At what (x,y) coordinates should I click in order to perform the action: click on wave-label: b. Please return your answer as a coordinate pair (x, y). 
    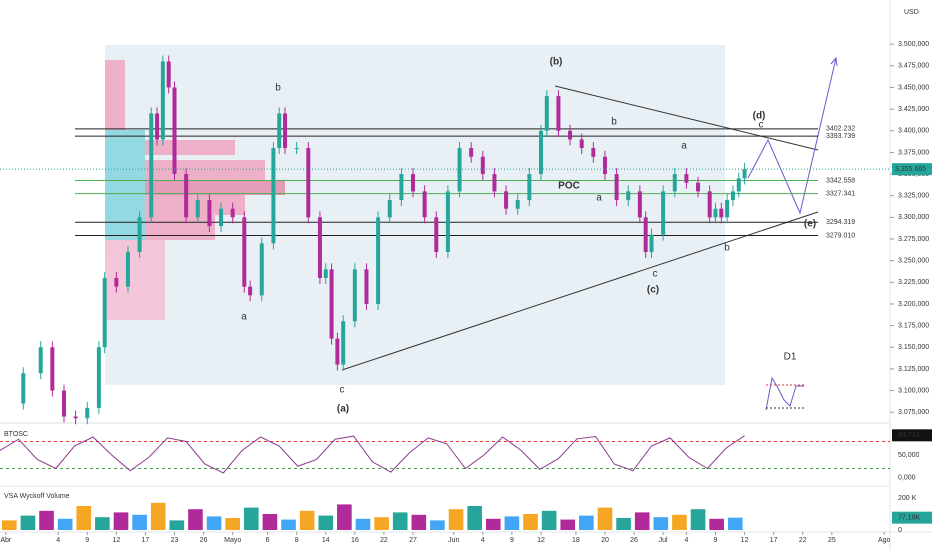
    Looking at the image, I should click on (278, 88).